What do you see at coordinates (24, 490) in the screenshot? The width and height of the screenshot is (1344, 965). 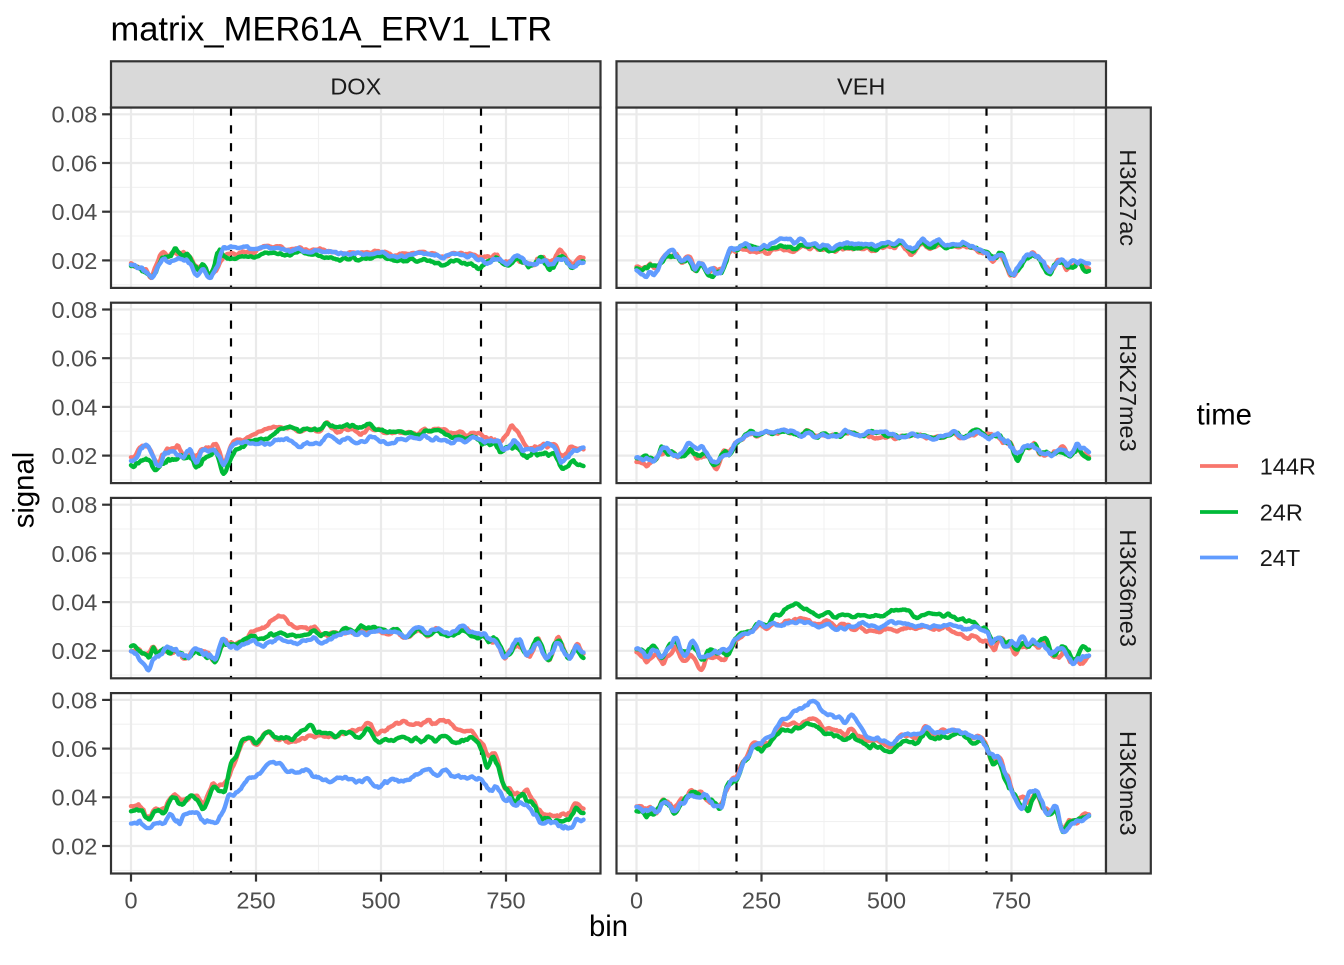 I see `svg-text: signal` at bounding box center [24, 490].